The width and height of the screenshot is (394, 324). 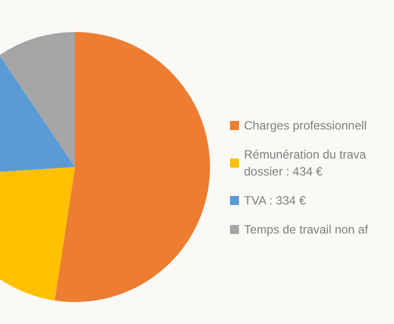 I want to click on legend-label: Charges professionnell, so click(x=305, y=125).